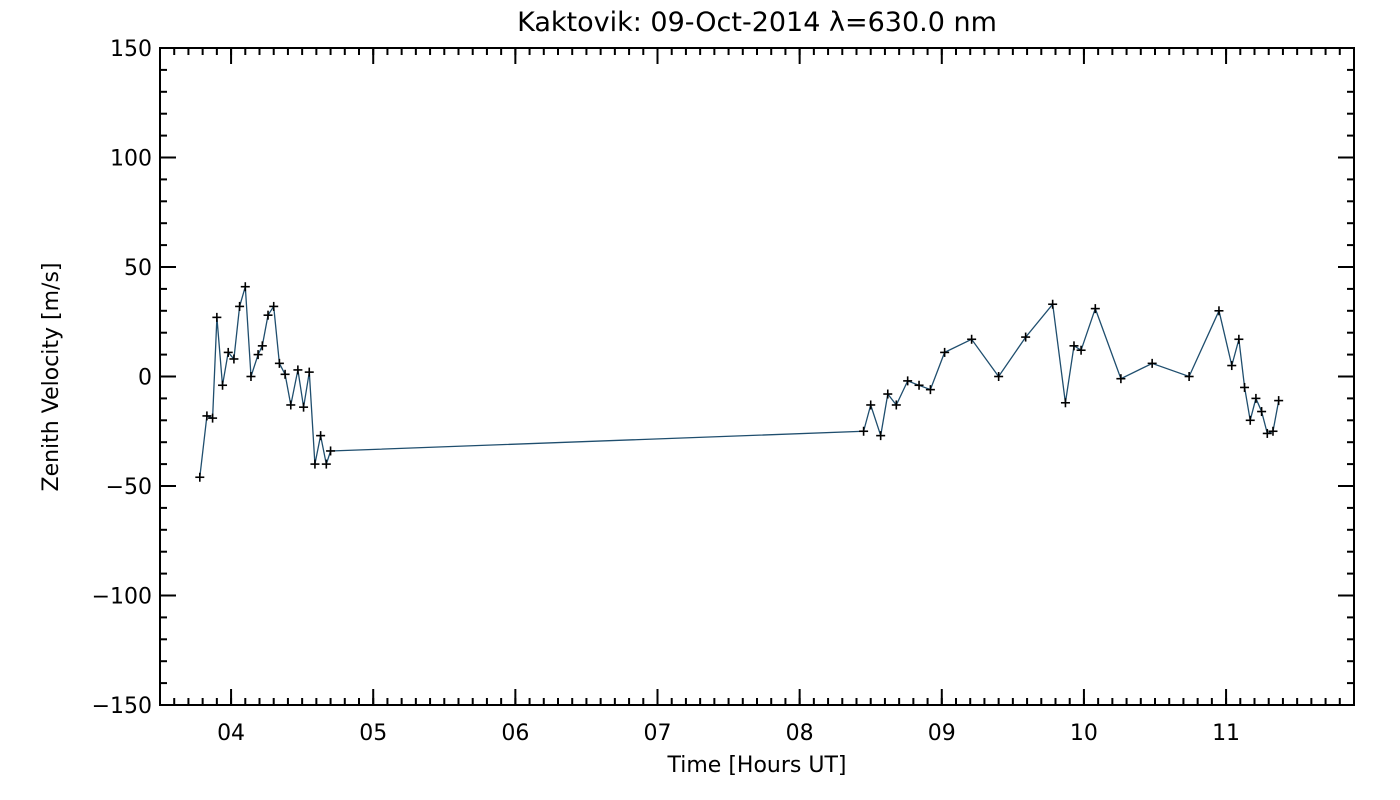 The width and height of the screenshot is (1400, 800). I want to click on y-axis-title: Zenith Velocity [m/s], so click(51, 377).